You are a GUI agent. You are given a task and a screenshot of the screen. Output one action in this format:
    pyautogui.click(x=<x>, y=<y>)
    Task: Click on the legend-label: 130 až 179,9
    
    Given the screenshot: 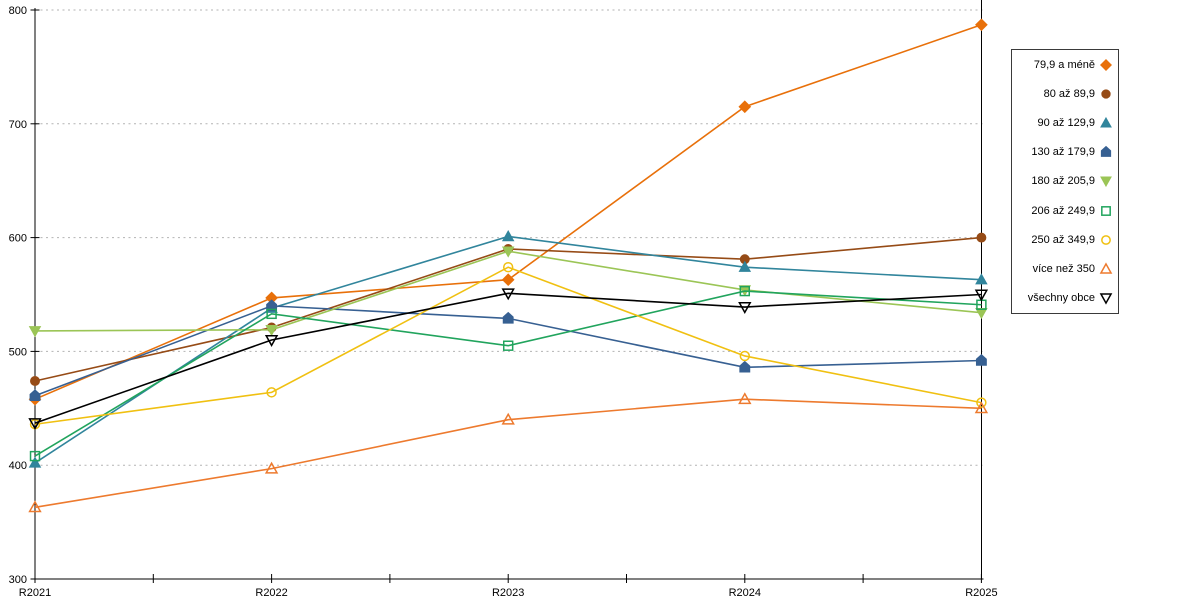 What is the action you would take?
    pyautogui.click(x=1063, y=152)
    